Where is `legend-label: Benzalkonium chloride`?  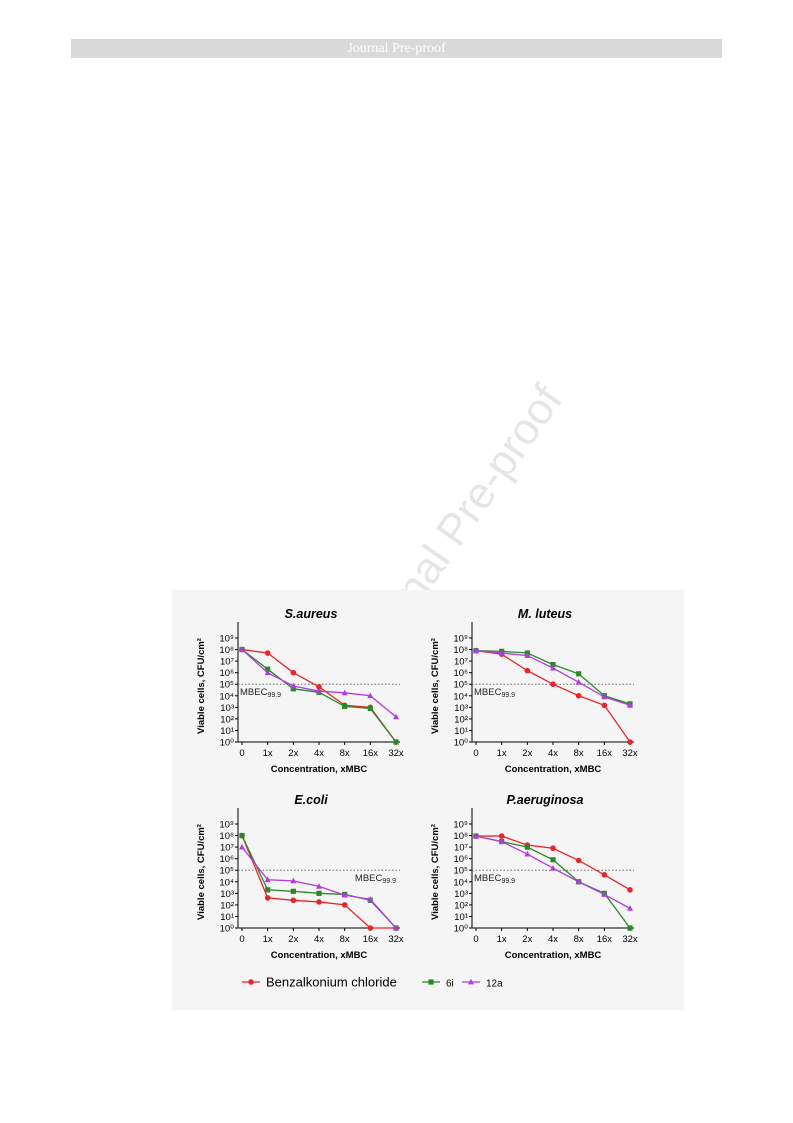 legend-label: Benzalkonium chloride is located at coordinates (331, 982).